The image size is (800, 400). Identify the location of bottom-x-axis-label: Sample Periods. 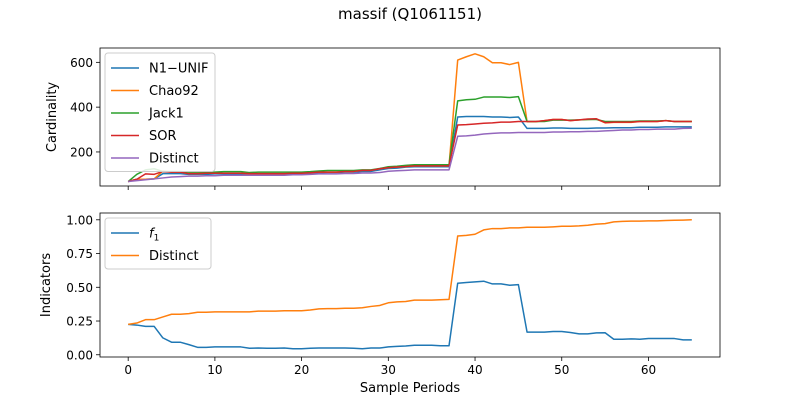
(410, 388).